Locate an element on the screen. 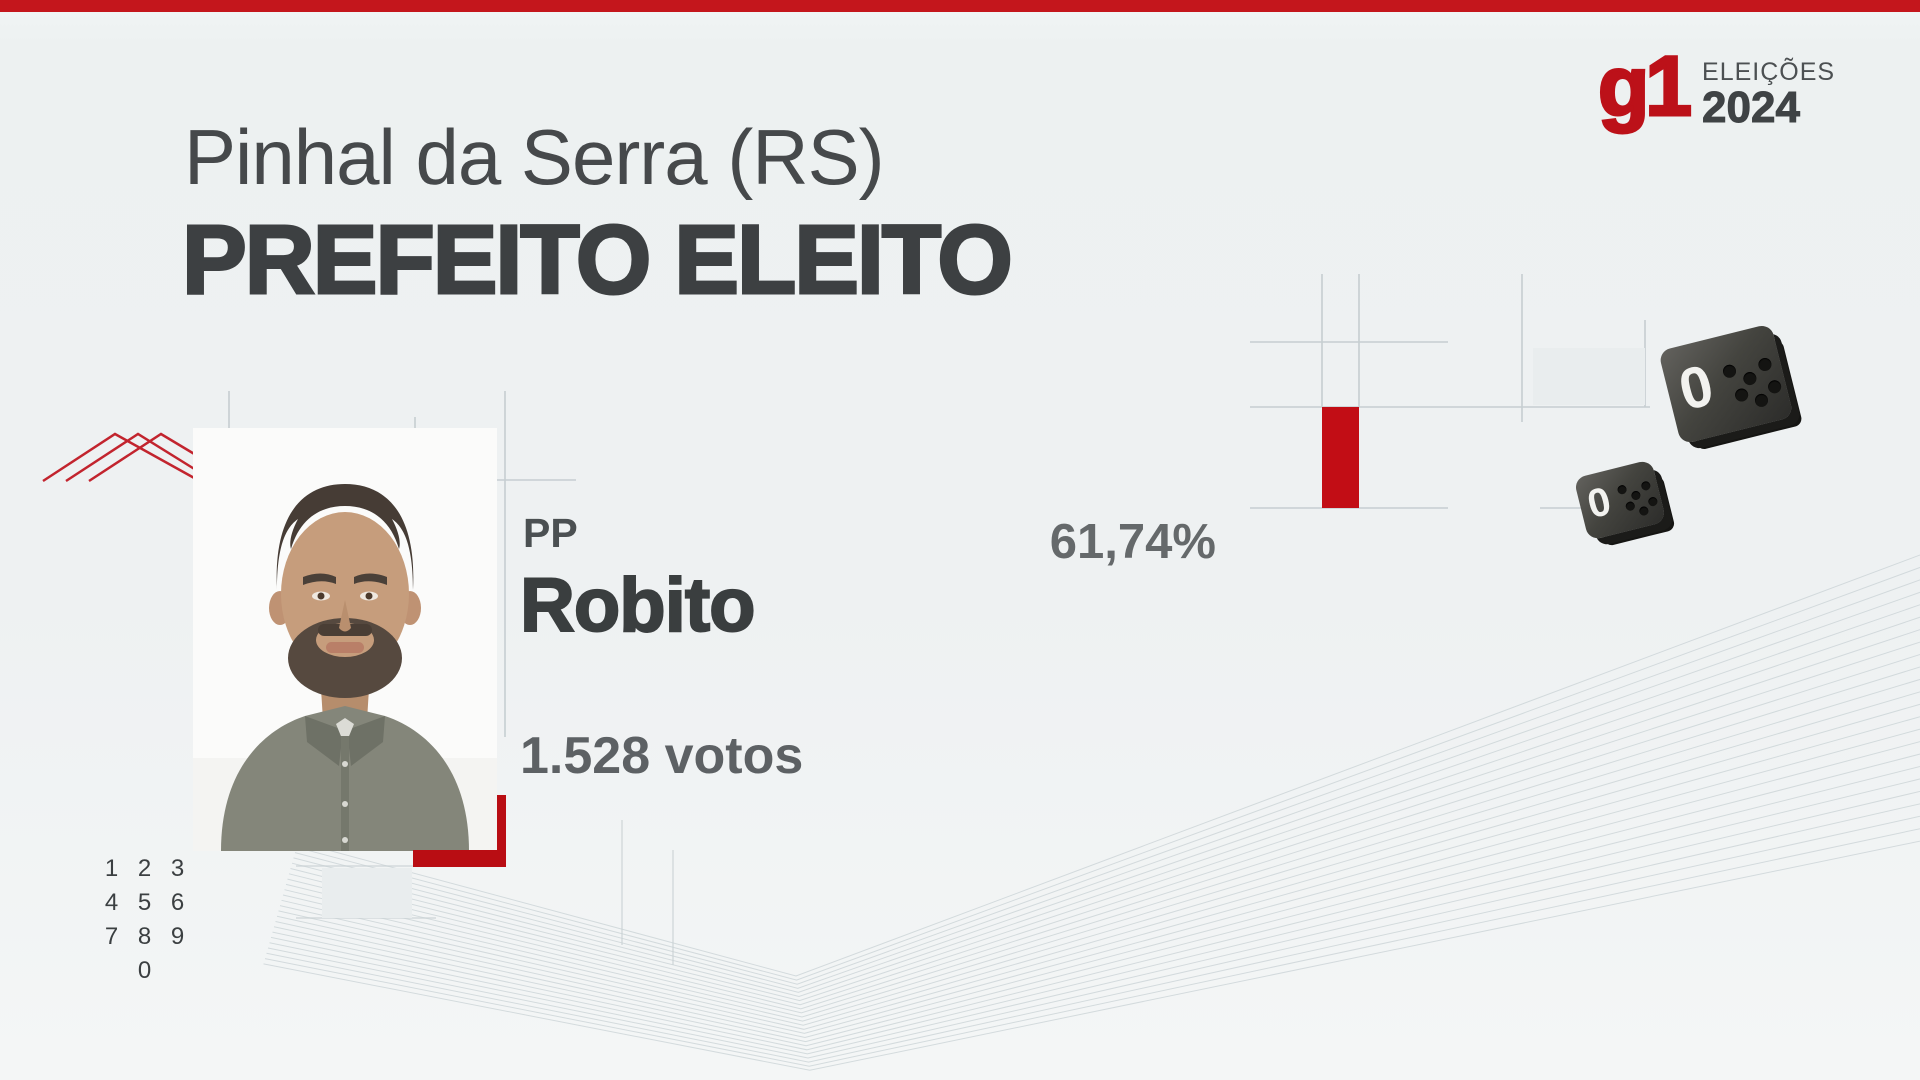  logo-line-eleicoes: ELEIÇÕES is located at coordinates (1769, 72).